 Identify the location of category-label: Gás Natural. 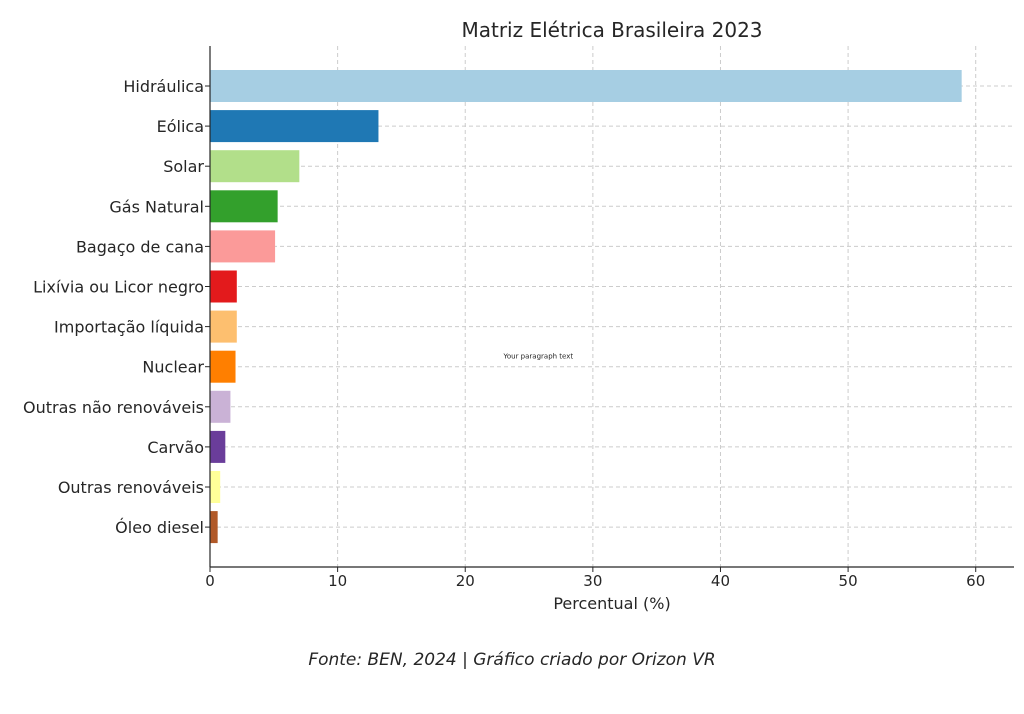
(156, 206).